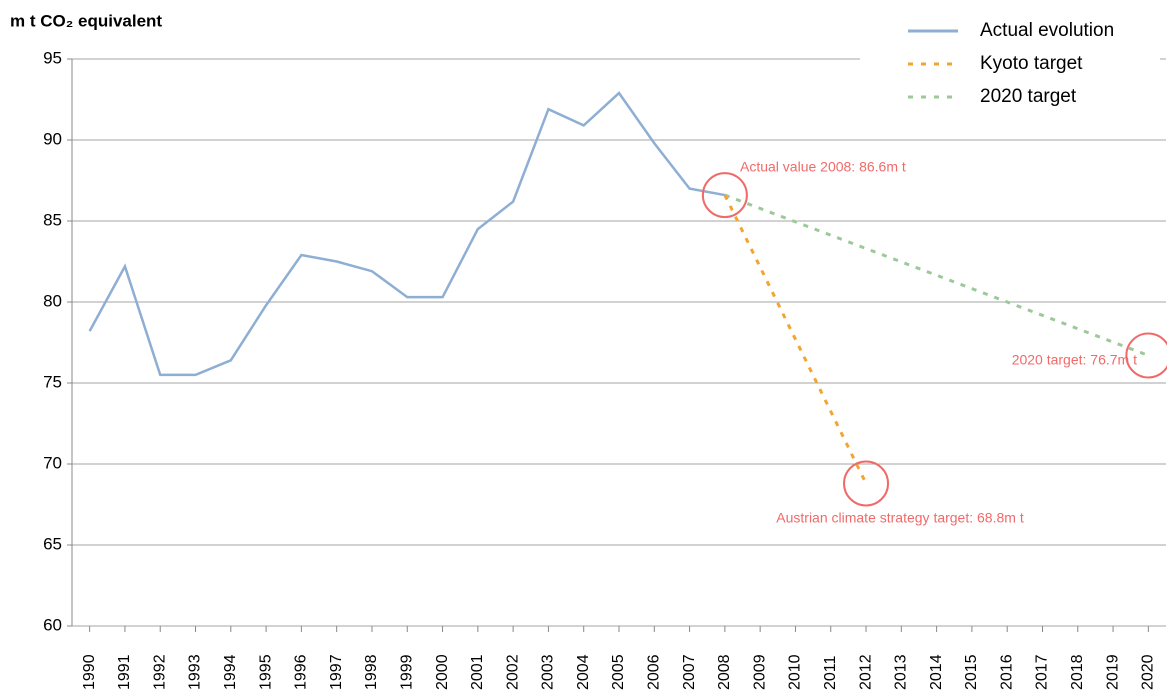  I want to click on y-tick-label: 95, so click(52, 57).